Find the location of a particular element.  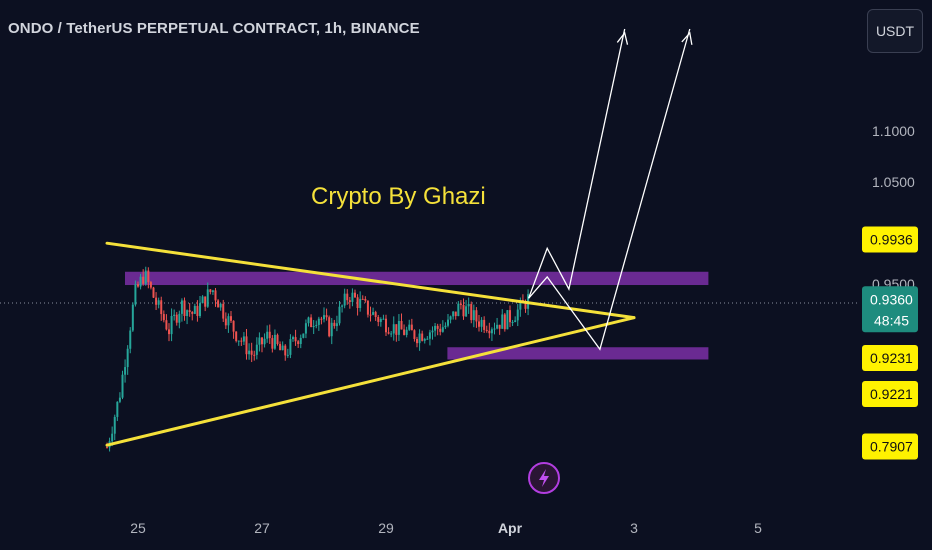

lightning-icon is located at coordinates (544, 478).